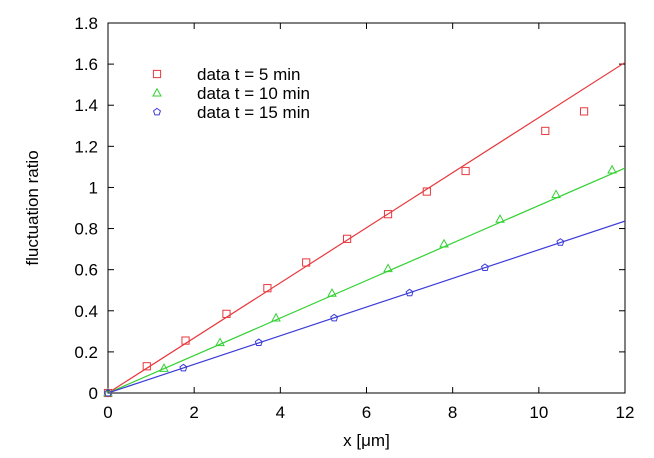 Image resolution: width=654 pixels, height=458 pixels. I want to click on x-tick-label: 8, so click(452, 412).